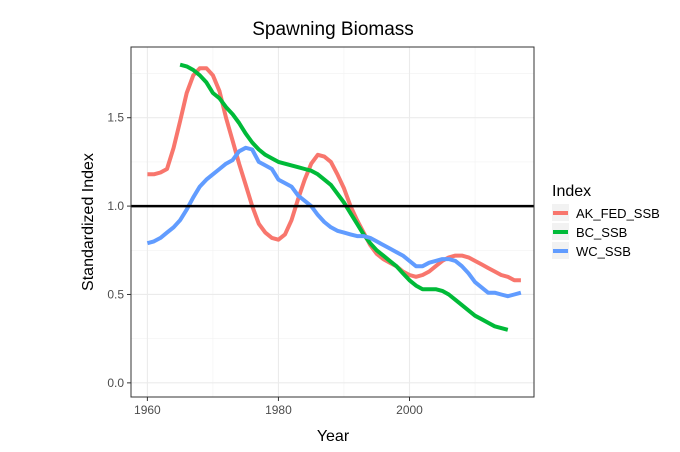  What do you see at coordinates (115, 383) in the screenshot?
I see `y-tick-label: 0.0` at bounding box center [115, 383].